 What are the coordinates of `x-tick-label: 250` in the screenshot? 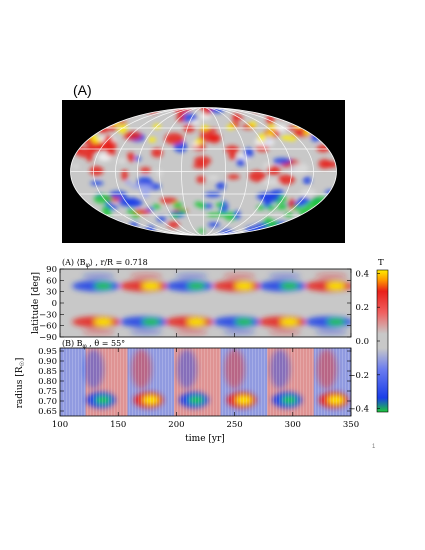 It's located at (234, 425).